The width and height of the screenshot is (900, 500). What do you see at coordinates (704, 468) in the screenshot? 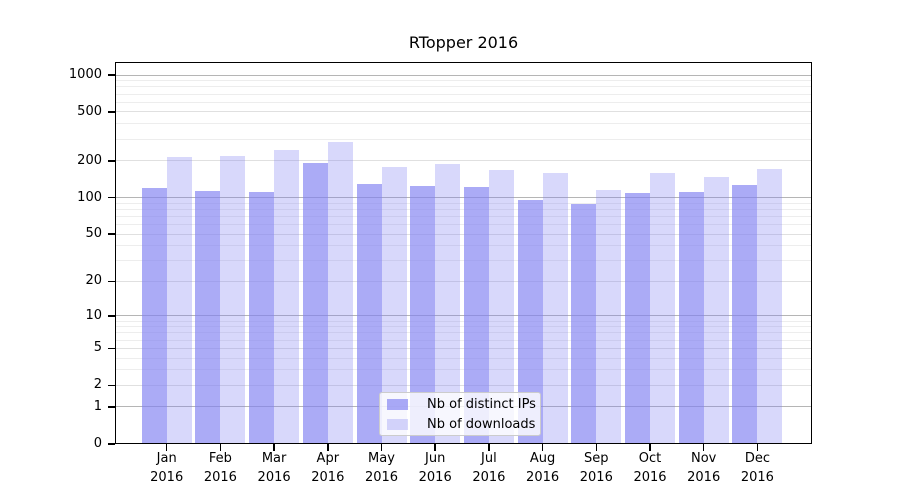
I see `x-tick-label: Nov 2016` at bounding box center [704, 468].